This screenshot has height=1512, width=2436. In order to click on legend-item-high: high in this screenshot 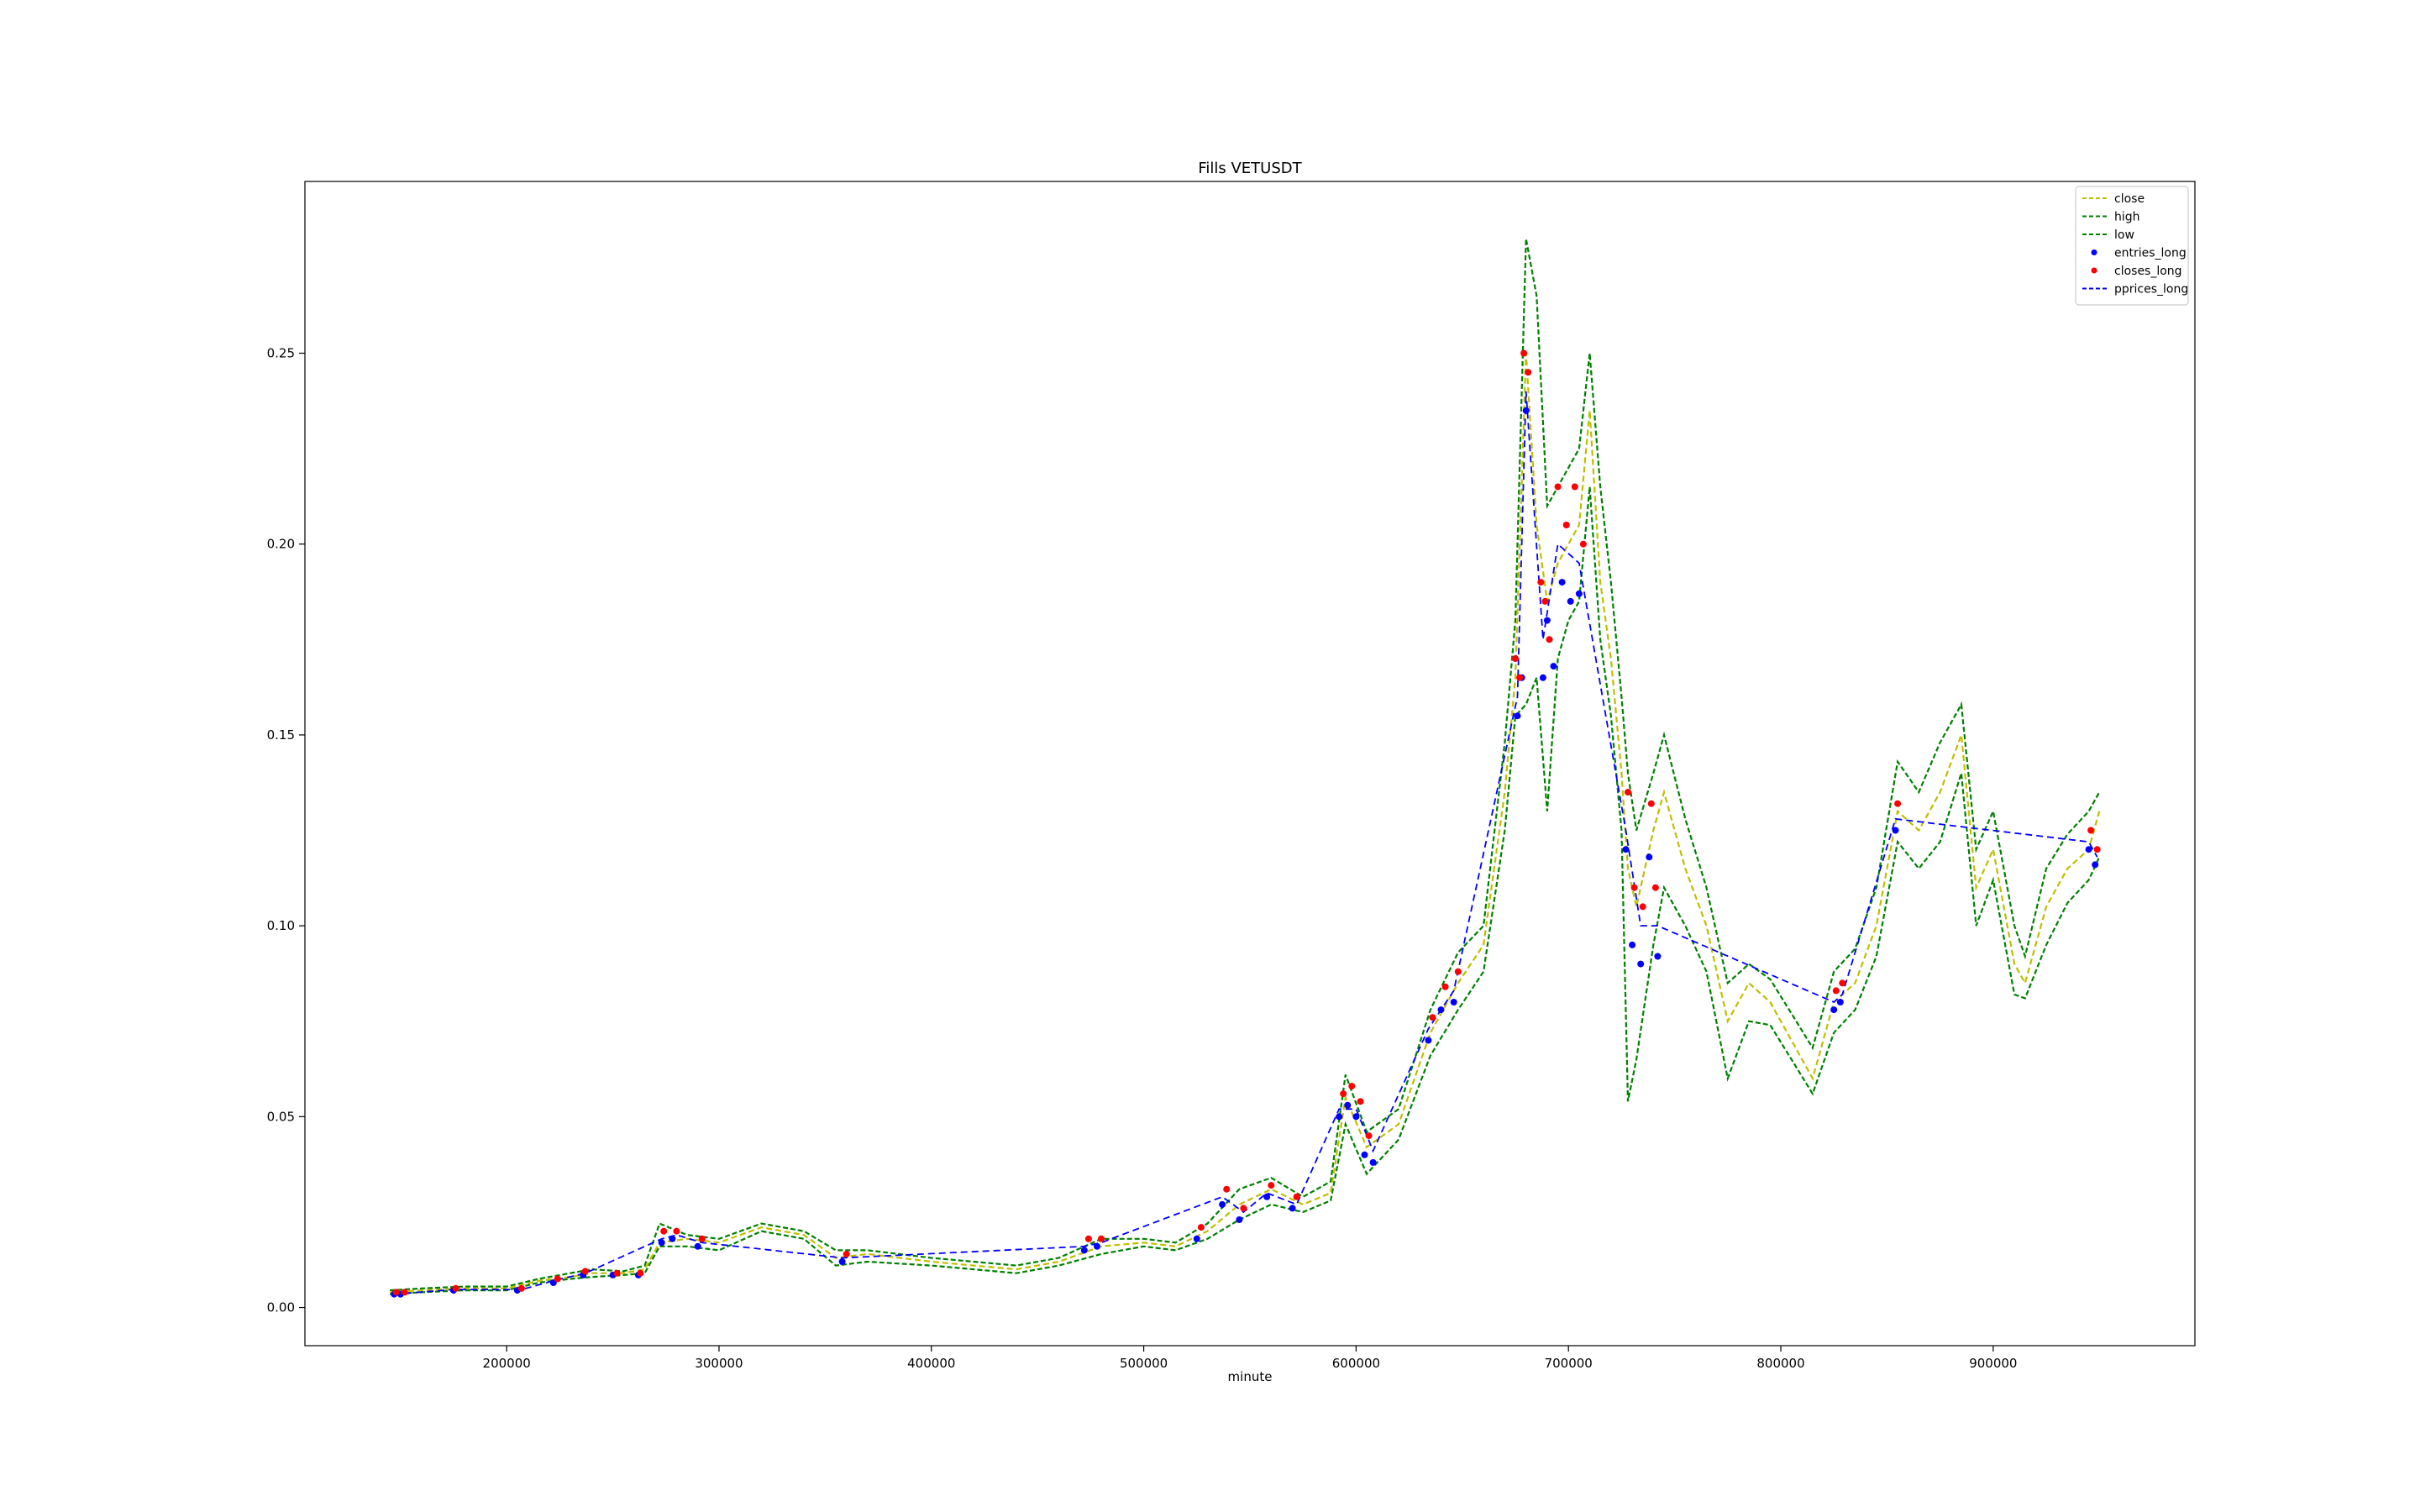, I will do `click(2111, 217)`.